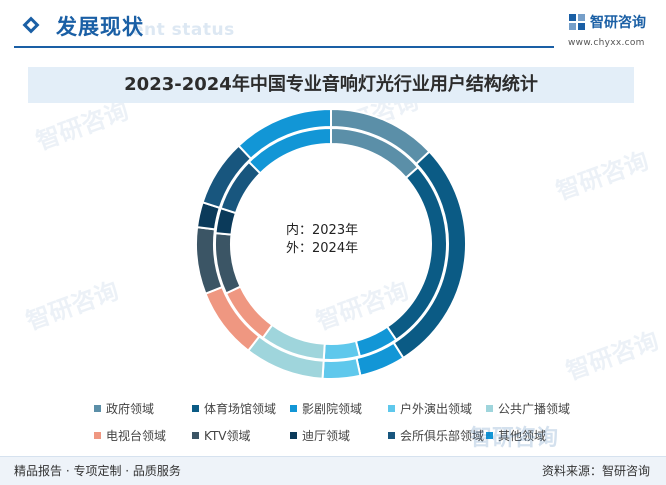  Describe the element at coordinates (595, 471) in the screenshot. I see `footer-source: 资料来源：智研咨询` at that location.